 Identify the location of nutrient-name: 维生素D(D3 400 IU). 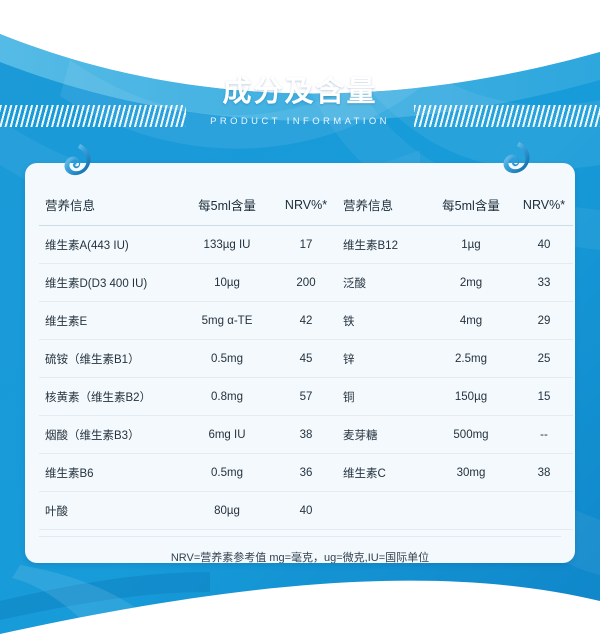
(109, 282).